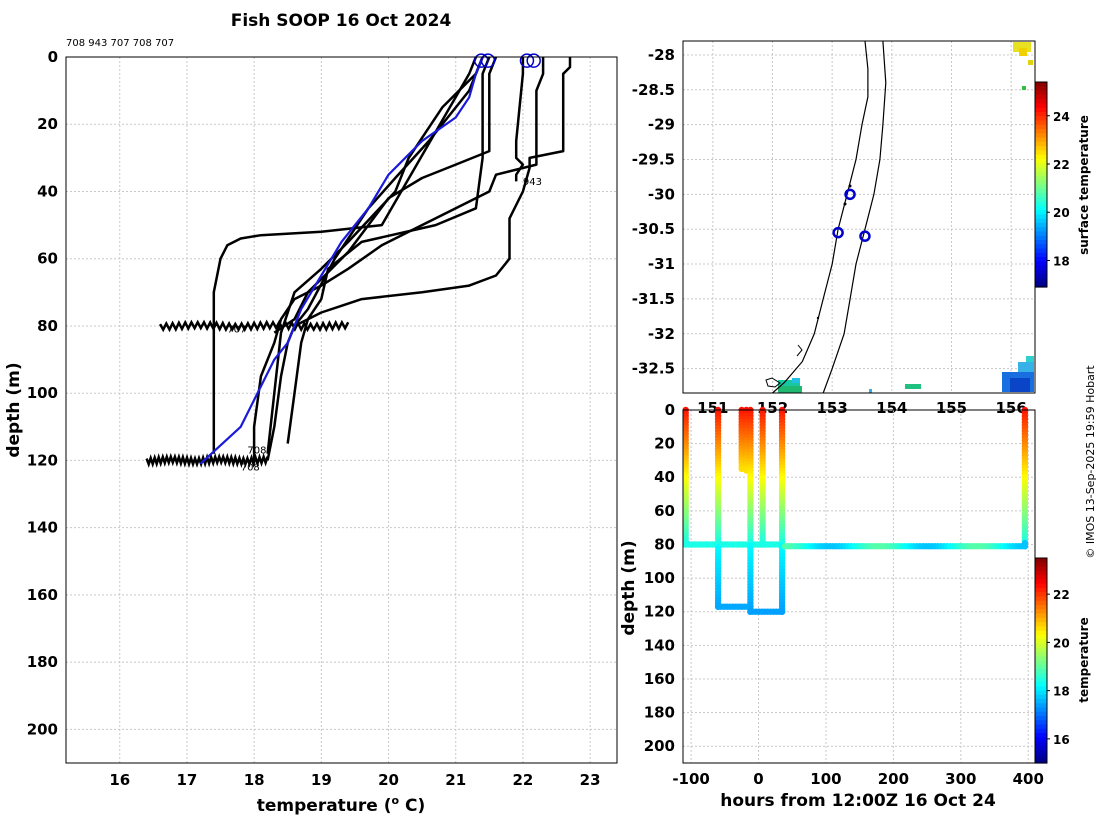 Image resolution: width=1100 pixels, height=824 pixels. What do you see at coordinates (664, 444) in the screenshot?
I see `ts-y-tick-label: 20` at bounding box center [664, 444].